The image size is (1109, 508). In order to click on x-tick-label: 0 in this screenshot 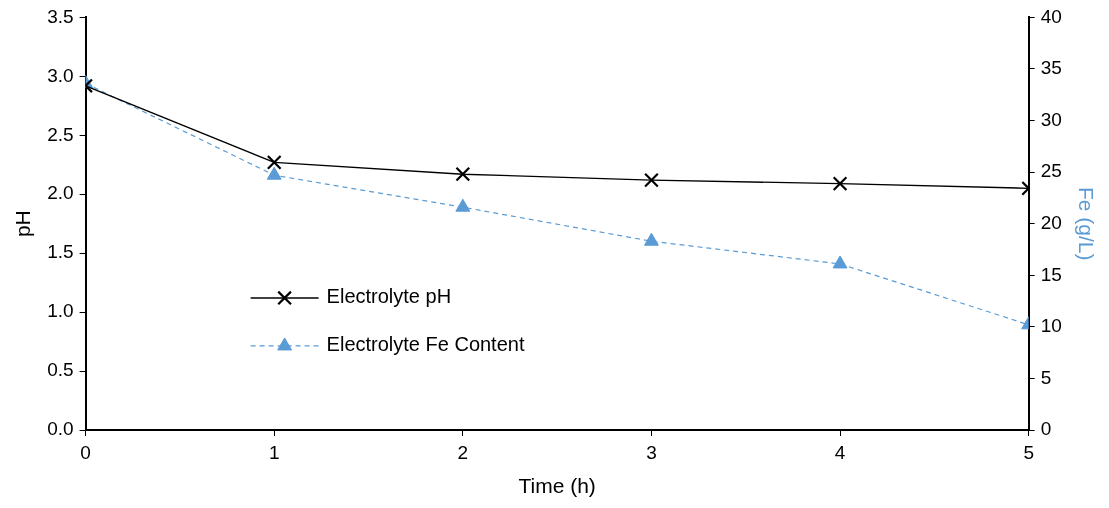, I will do `click(85, 452)`.